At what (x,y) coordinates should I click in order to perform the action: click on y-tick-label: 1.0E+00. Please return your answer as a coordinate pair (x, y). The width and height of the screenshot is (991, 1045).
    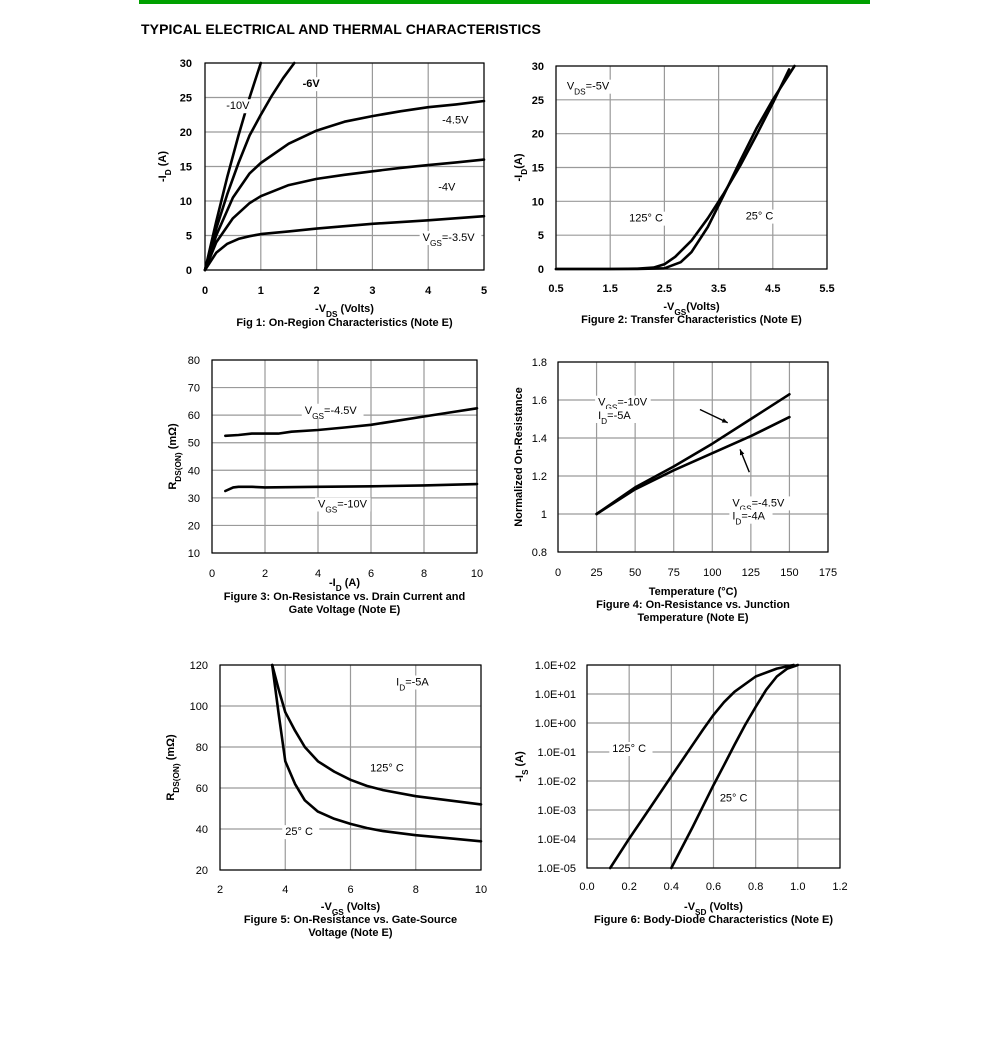
    Looking at the image, I should click on (555, 724).